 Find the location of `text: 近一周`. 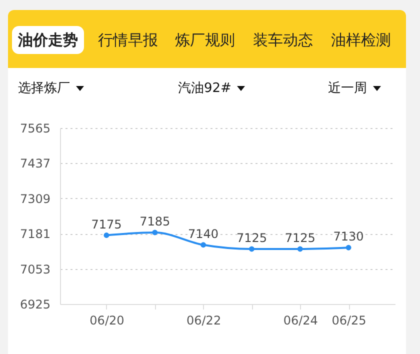

text: 近一周 is located at coordinates (347, 88).